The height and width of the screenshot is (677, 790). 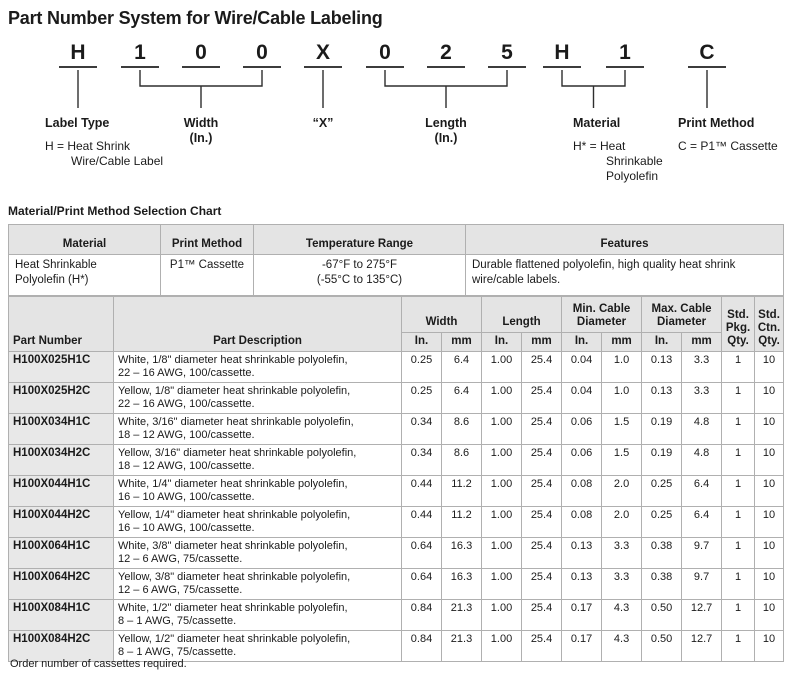 I want to click on min-in-cell: 0.06, so click(x=582, y=429).